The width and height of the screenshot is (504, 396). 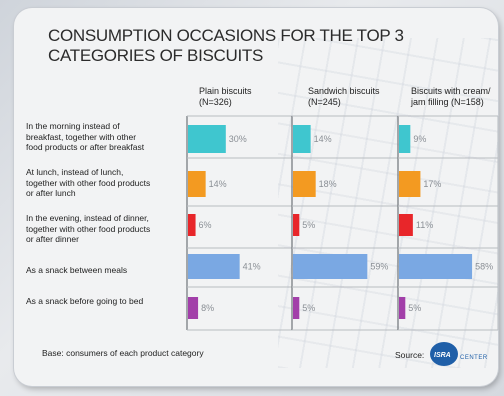 I want to click on row-label-snack-meals-line1: As a snack between meals, so click(x=77, y=270).